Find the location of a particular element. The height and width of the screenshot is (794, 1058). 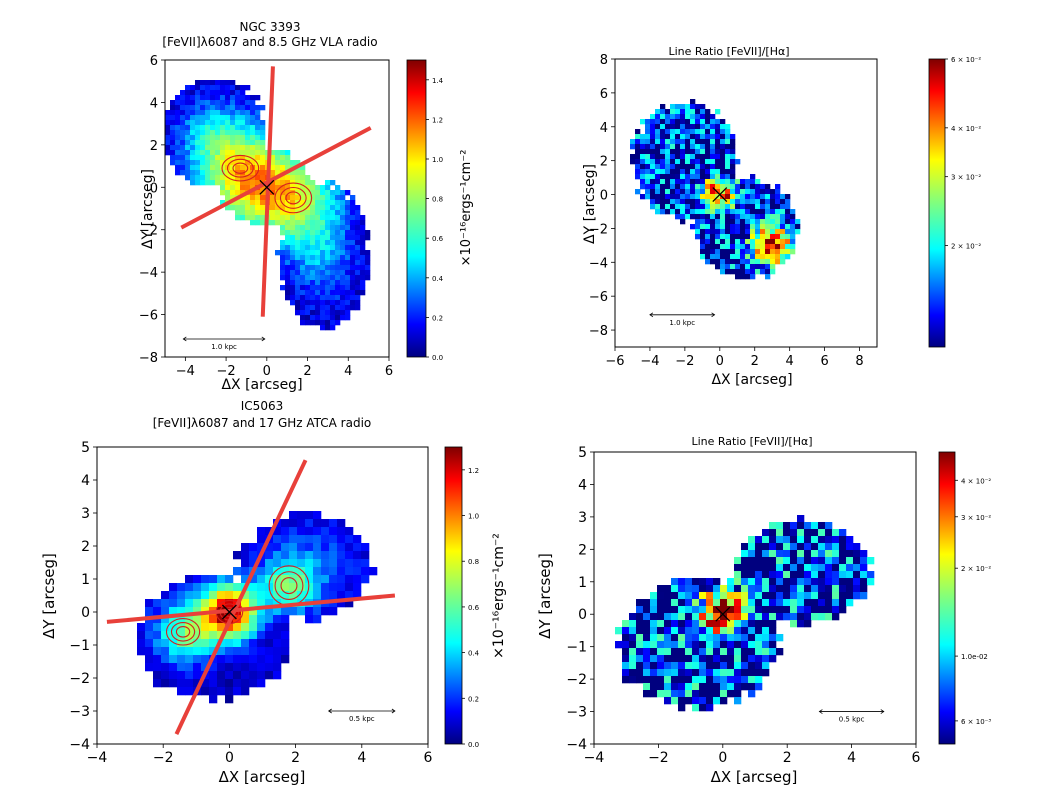

scale-bar: 1.0 kpc is located at coordinates (224, 343).